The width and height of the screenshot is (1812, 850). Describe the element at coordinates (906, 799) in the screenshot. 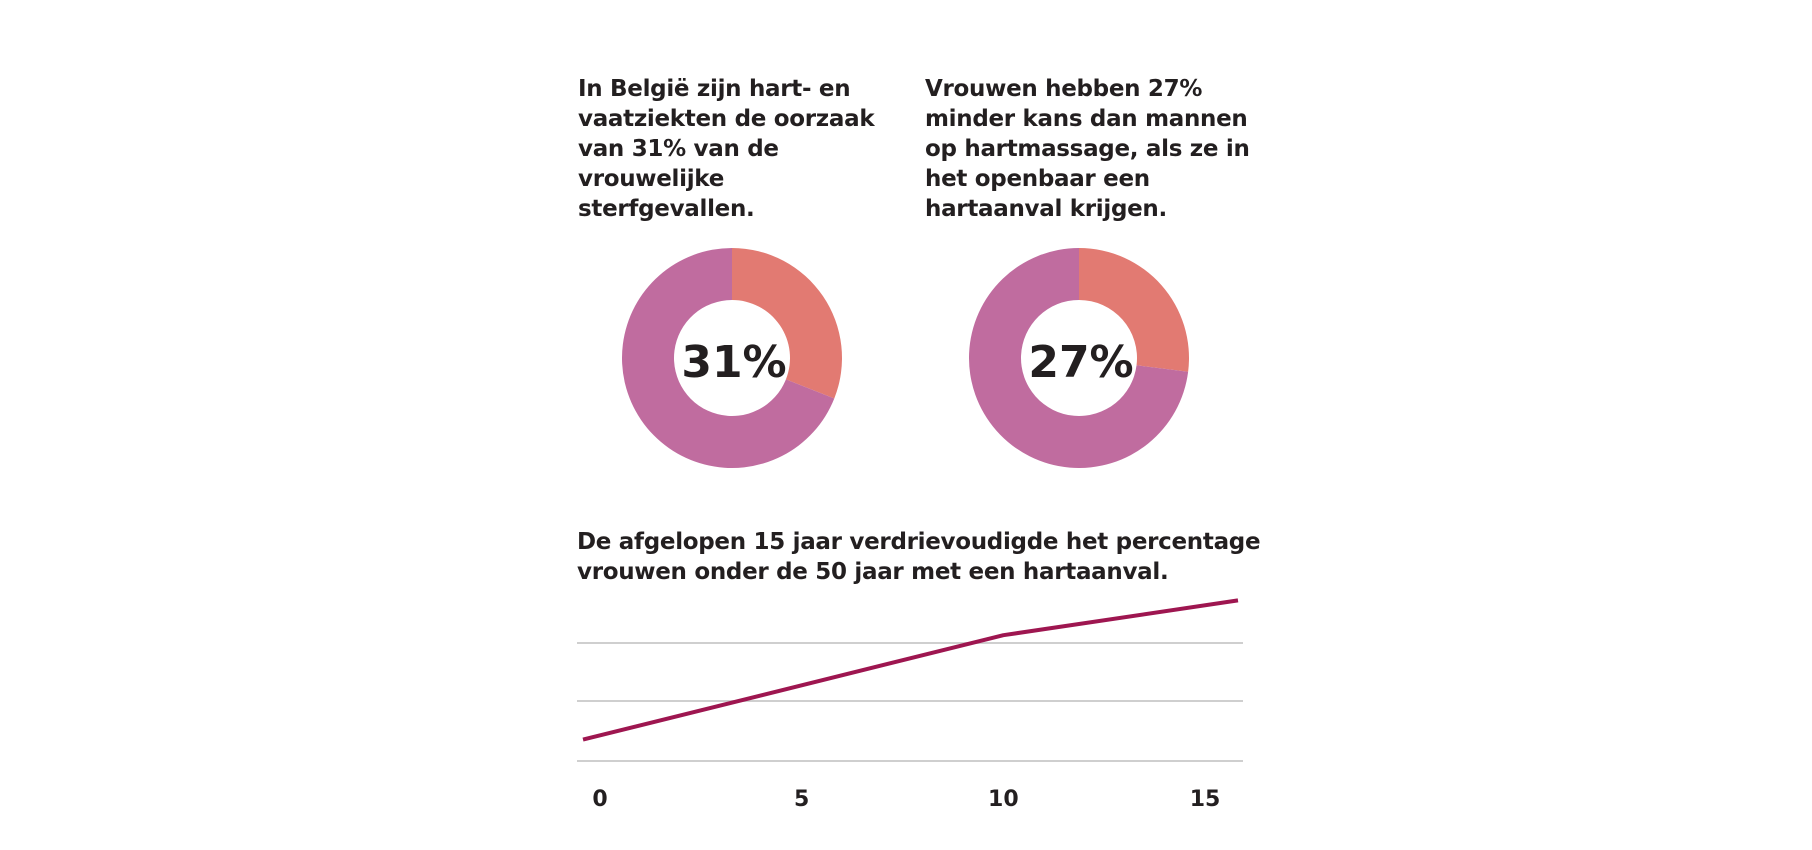

I see `line-chart-x-ticks: 0 5 10 15` at that location.